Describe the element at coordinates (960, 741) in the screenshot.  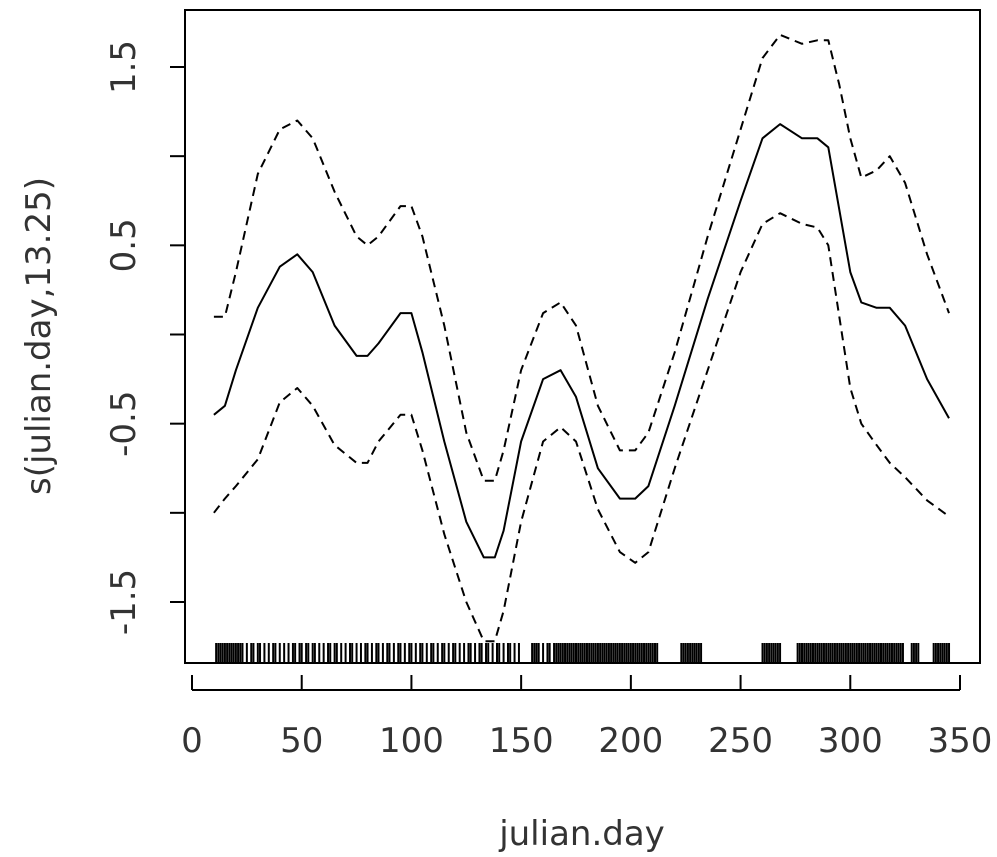
I see `x-tick-label: 350` at that location.